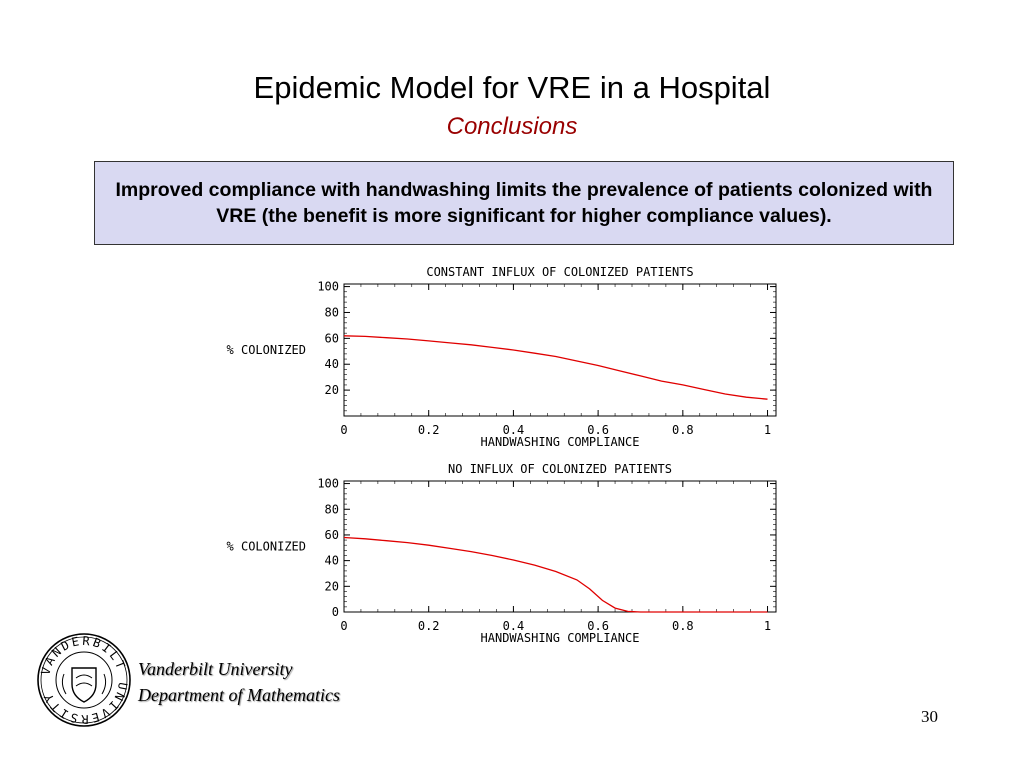  I want to click on slide-title: Epidemic Model for VRE in a Hospital, so click(512, 87).